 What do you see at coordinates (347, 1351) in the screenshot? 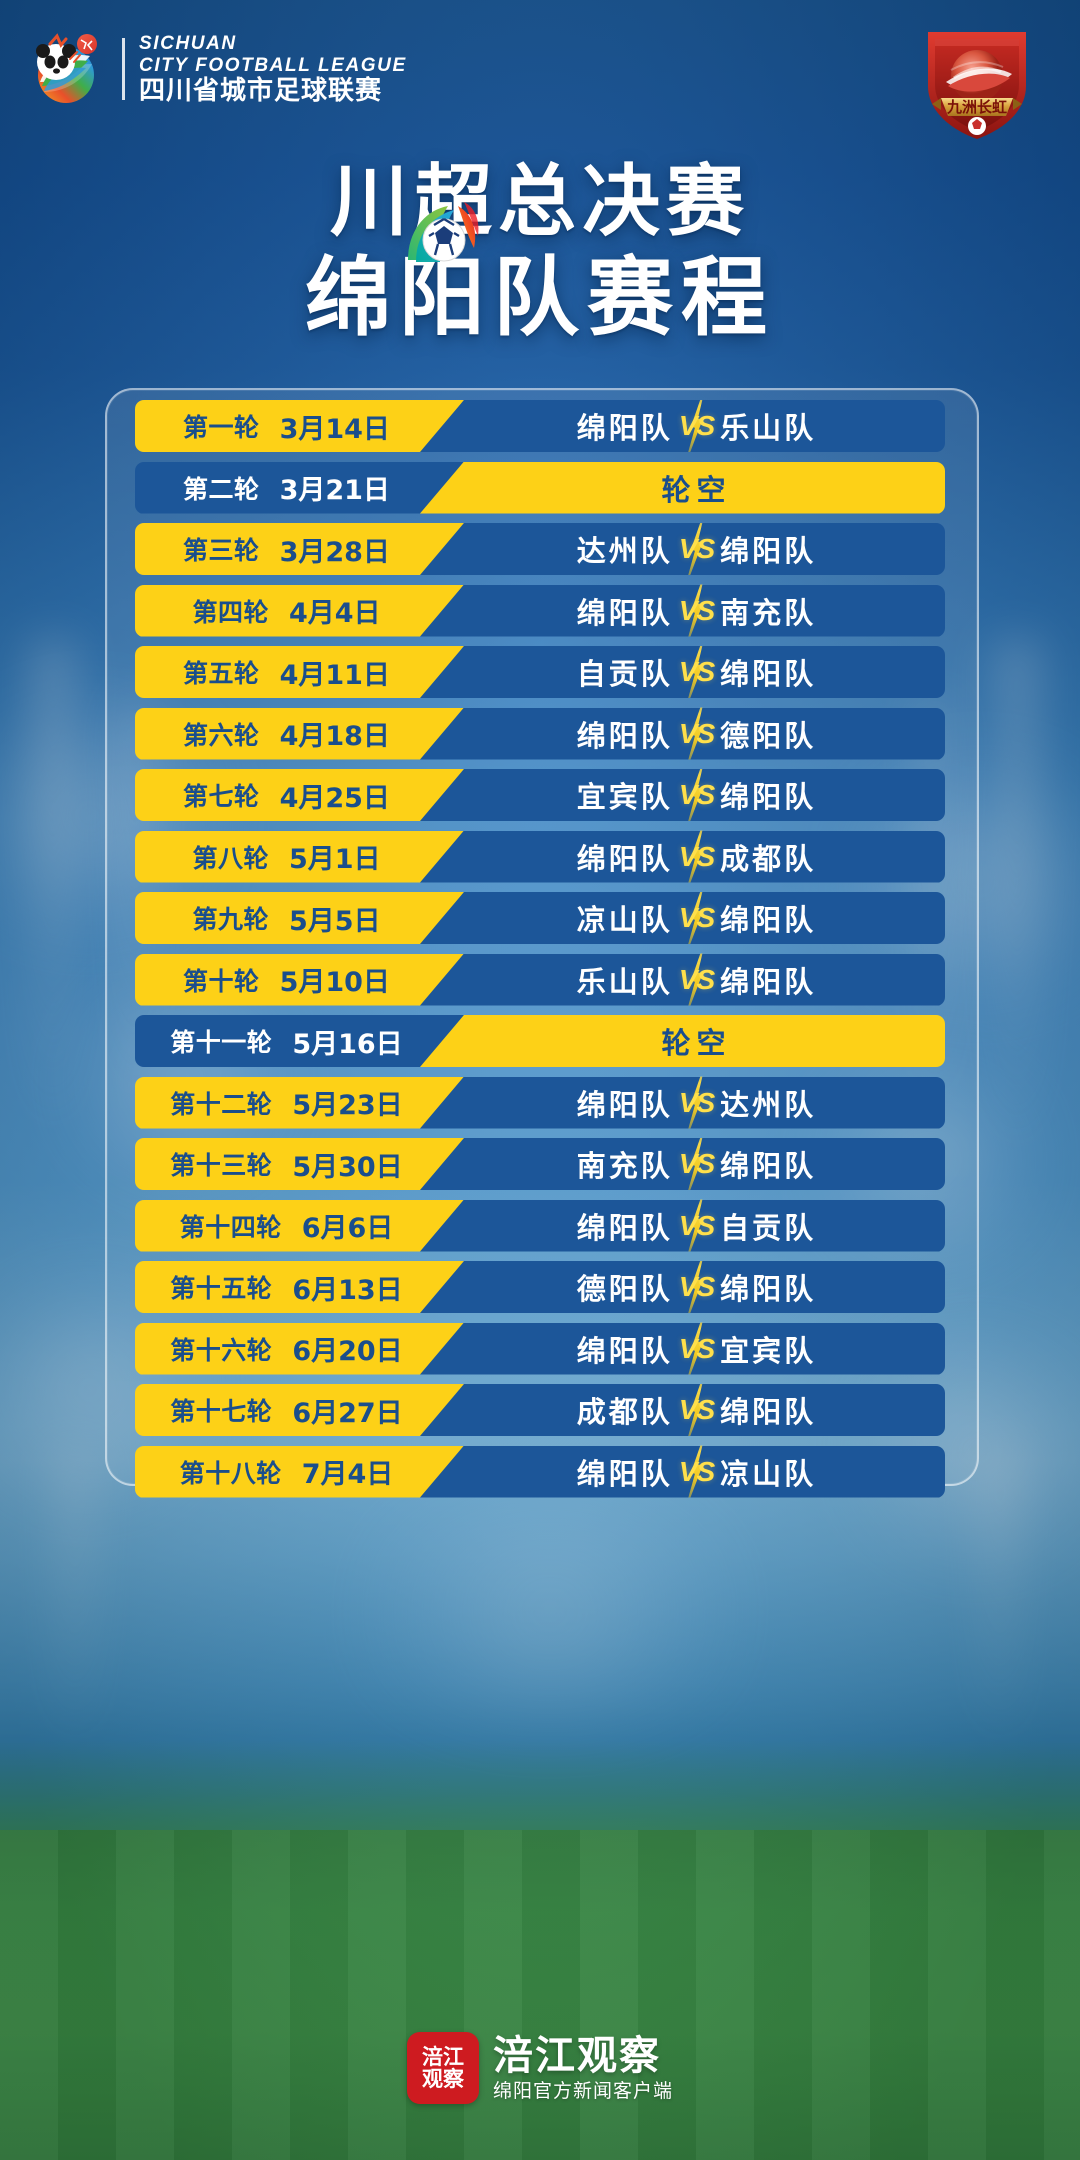
I see `match-date: 6月20日` at bounding box center [347, 1351].